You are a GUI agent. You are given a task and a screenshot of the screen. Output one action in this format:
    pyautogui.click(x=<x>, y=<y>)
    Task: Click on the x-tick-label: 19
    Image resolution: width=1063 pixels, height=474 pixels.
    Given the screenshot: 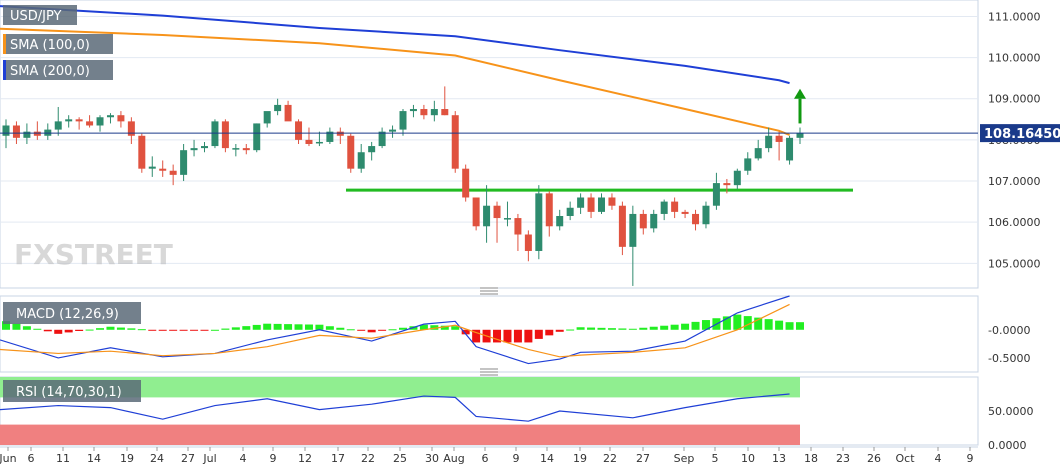 What is the action you would take?
    pyautogui.click(x=127, y=458)
    